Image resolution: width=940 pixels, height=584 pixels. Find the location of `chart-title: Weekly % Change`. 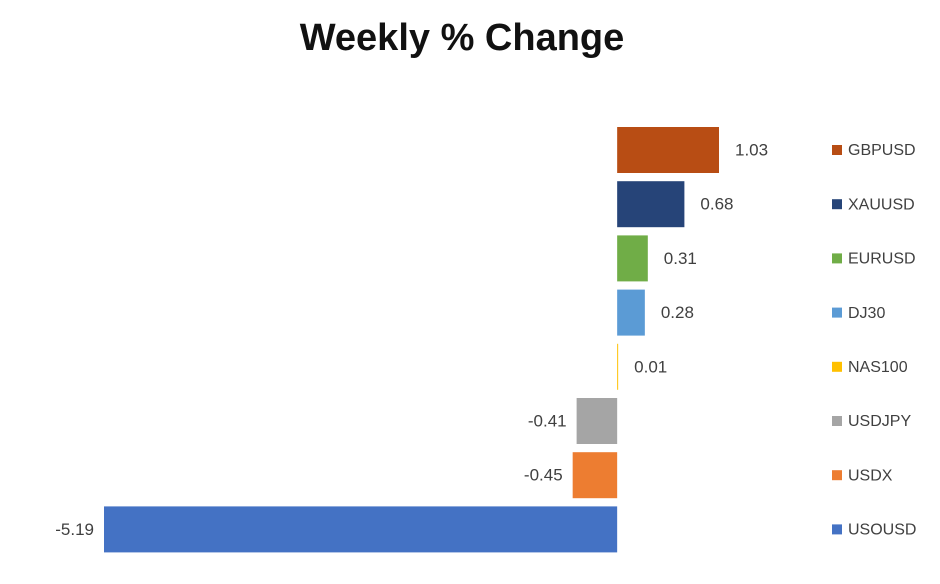

chart-title: Weekly % Change is located at coordinates (462, 38).